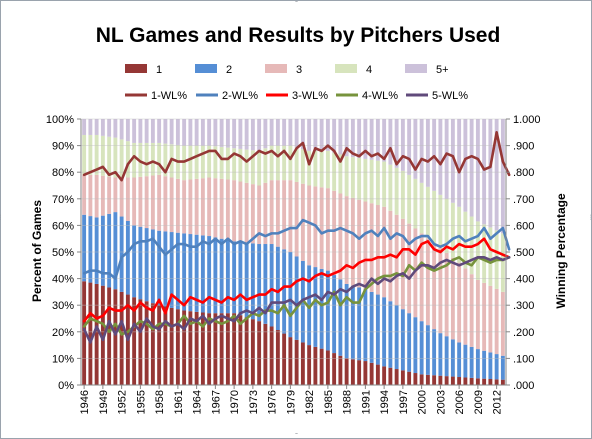  Describe the element at coordinates (589, 218) in the screenshot. I see `resize-handle-right-icon: ⋮` at that location.